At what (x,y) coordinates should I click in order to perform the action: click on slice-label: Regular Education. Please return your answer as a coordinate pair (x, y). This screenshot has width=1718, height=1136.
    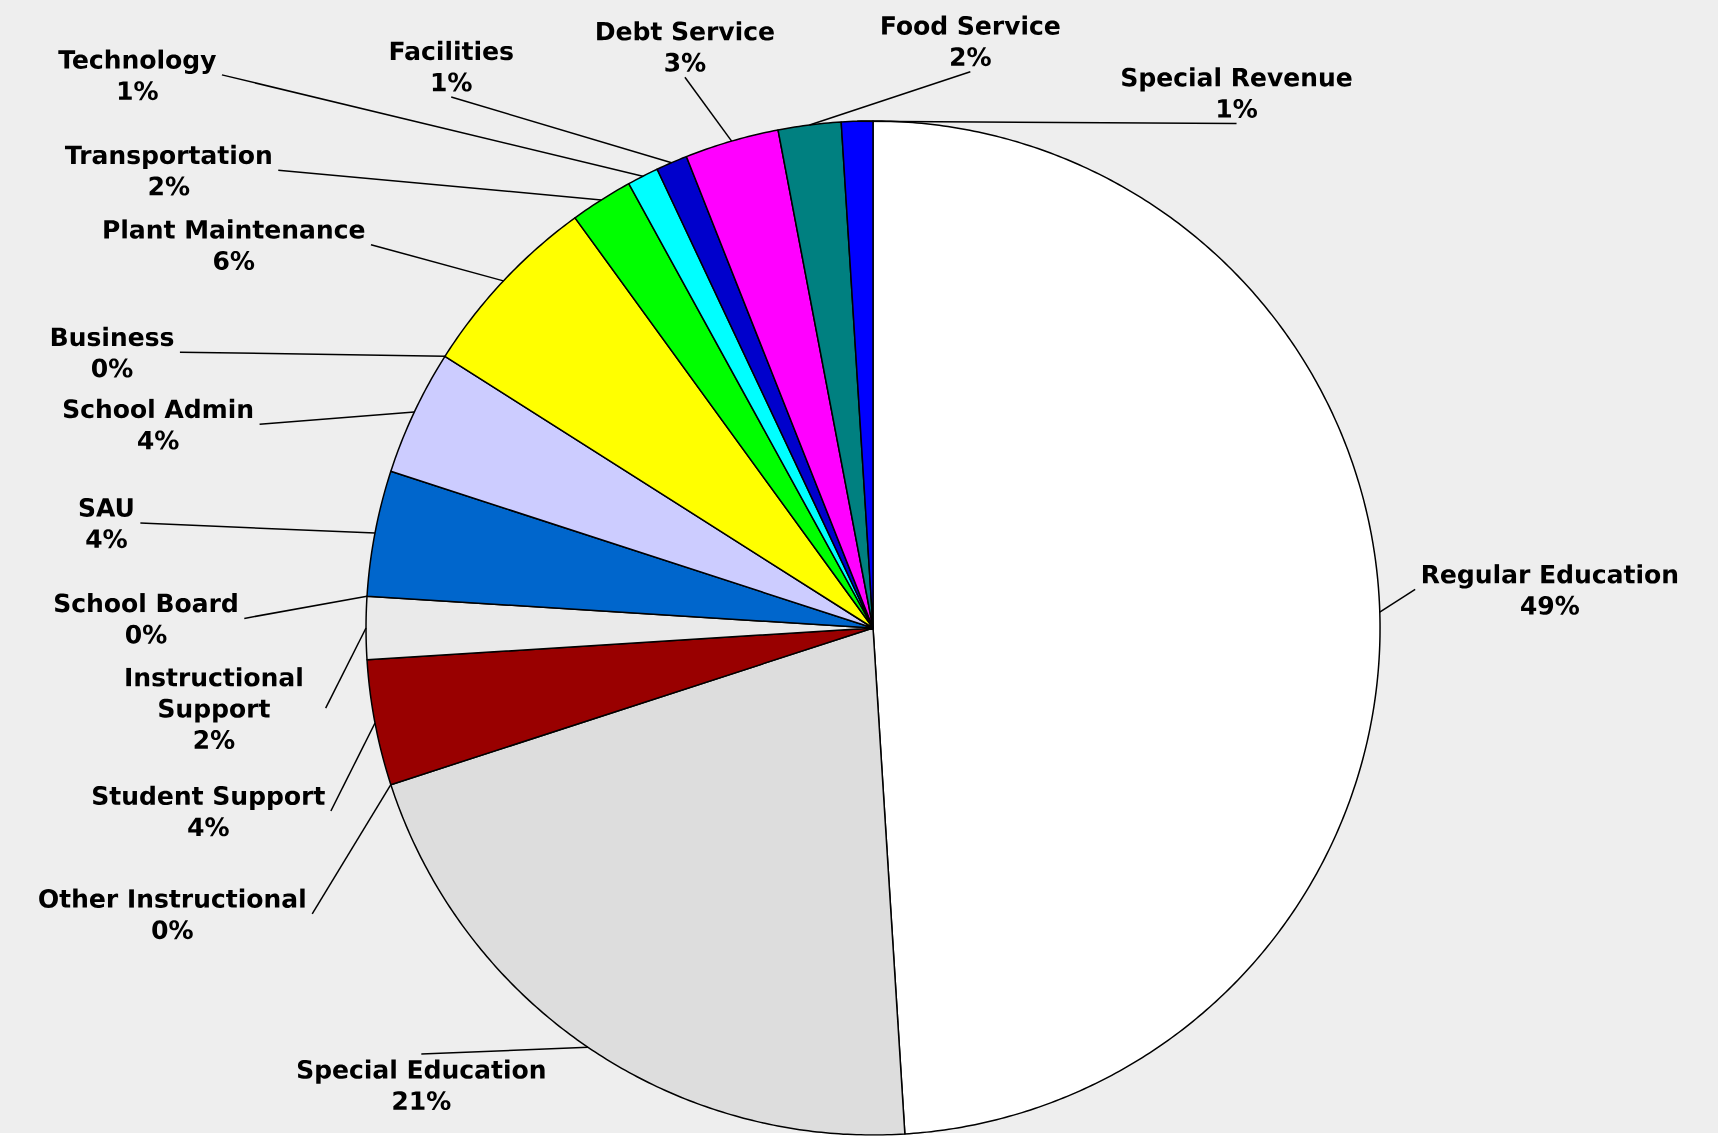
    Looking at the image, I should click on (1550, 576).